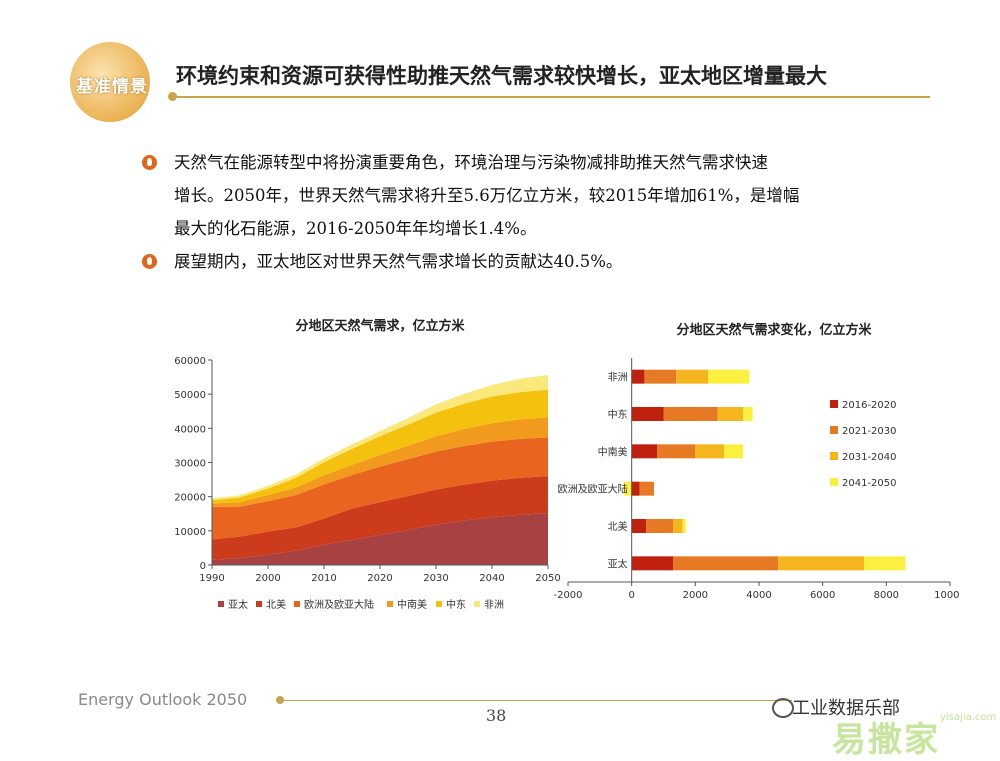 This screenshot has height=761, width=1000. Describe the element at coordinates (190, 464) in the screenshot. I see `y-tick-label: 30000` at that location.